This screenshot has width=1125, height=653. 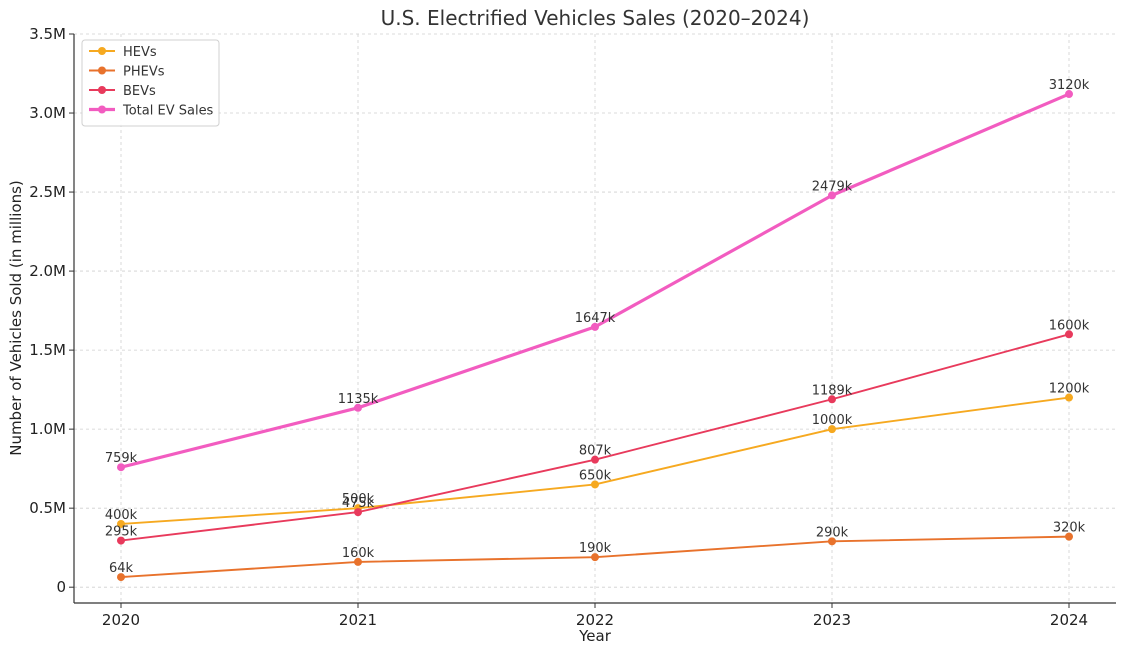 I want to click on y-tick-label: 3.0M, so click(x=47, y=113).